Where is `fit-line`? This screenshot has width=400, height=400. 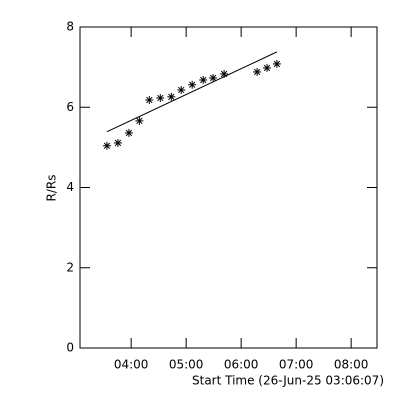
fit-line is located at coordinates (192, 92).